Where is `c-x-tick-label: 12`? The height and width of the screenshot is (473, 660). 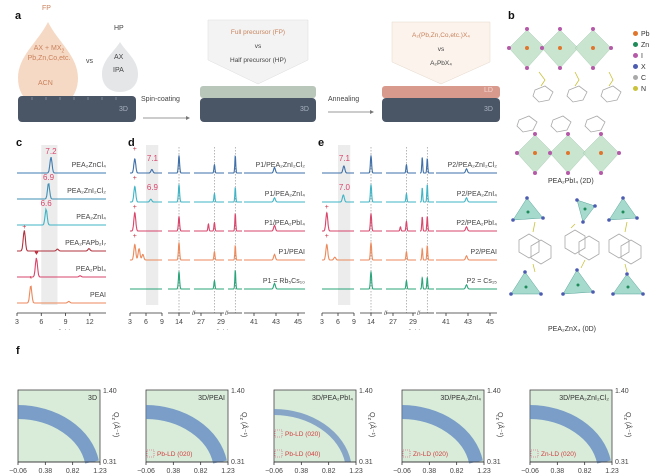 c-x-tick-label: 12 is located at coordinates (90, 322).